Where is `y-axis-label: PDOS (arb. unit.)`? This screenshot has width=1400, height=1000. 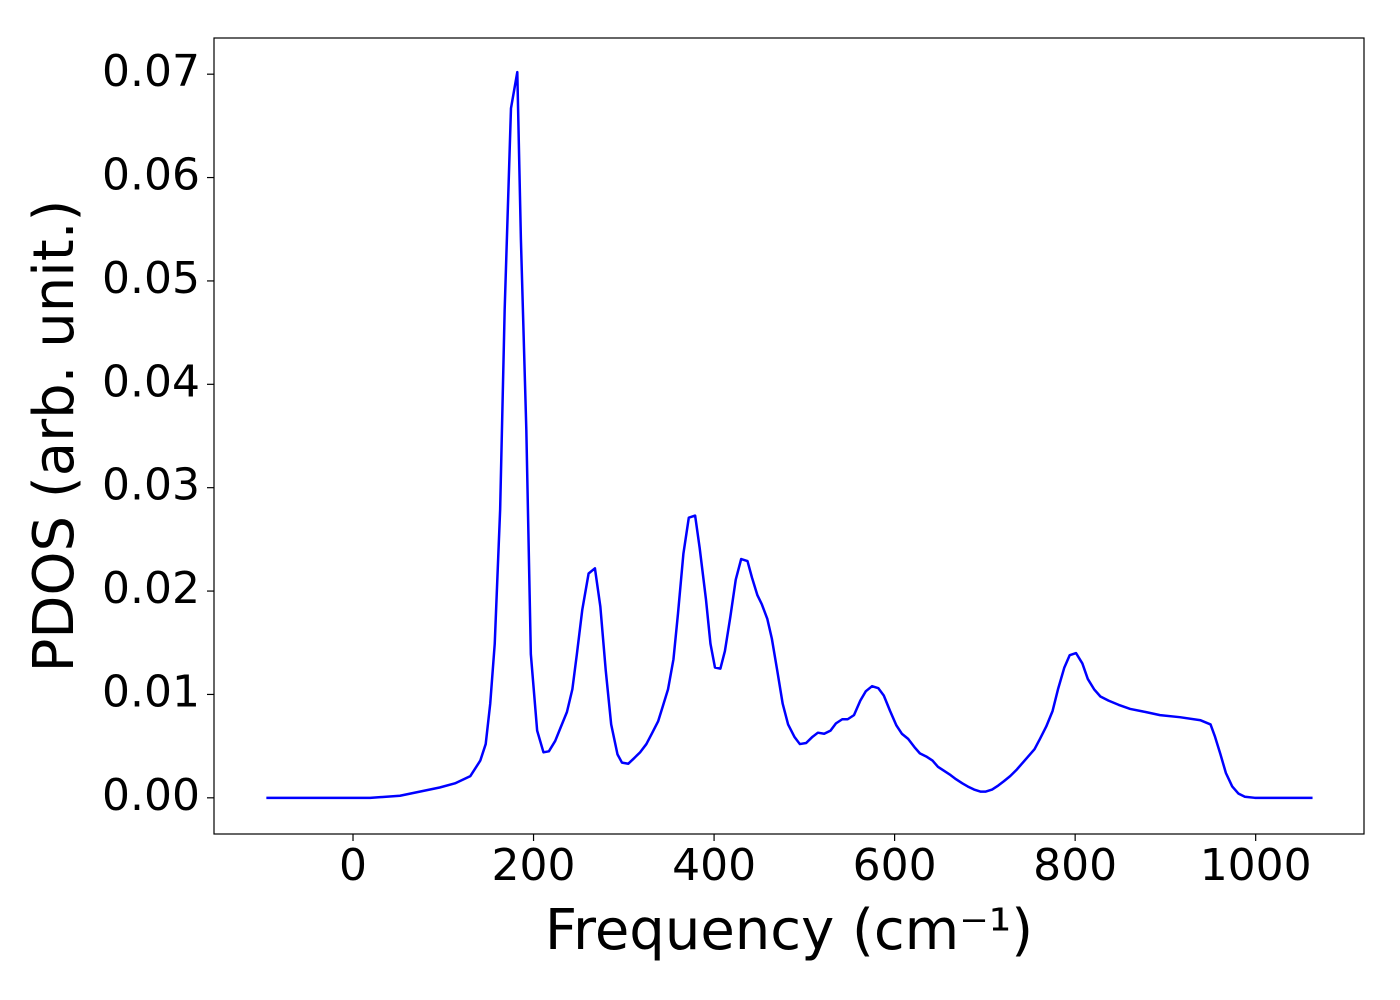 y-axis-label: PDOS (arb. unit.) is located at coordinates (54, 436).